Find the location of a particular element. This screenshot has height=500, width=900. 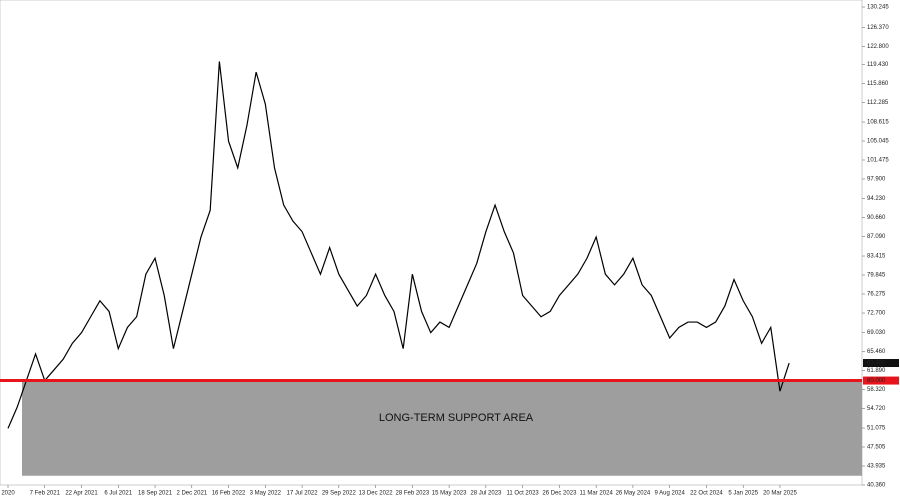

y-tick-label: 58.320 is located at coordinates (876, 390).